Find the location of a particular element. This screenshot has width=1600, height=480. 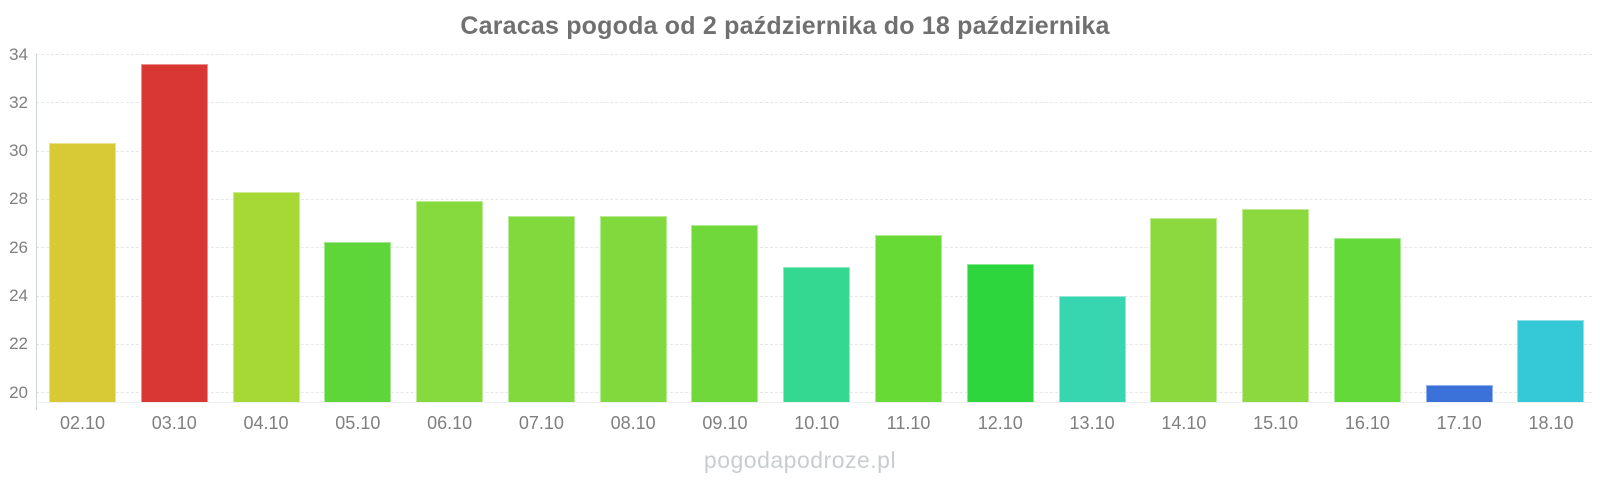

bar-07.10 is located at coordinates (541, 308).